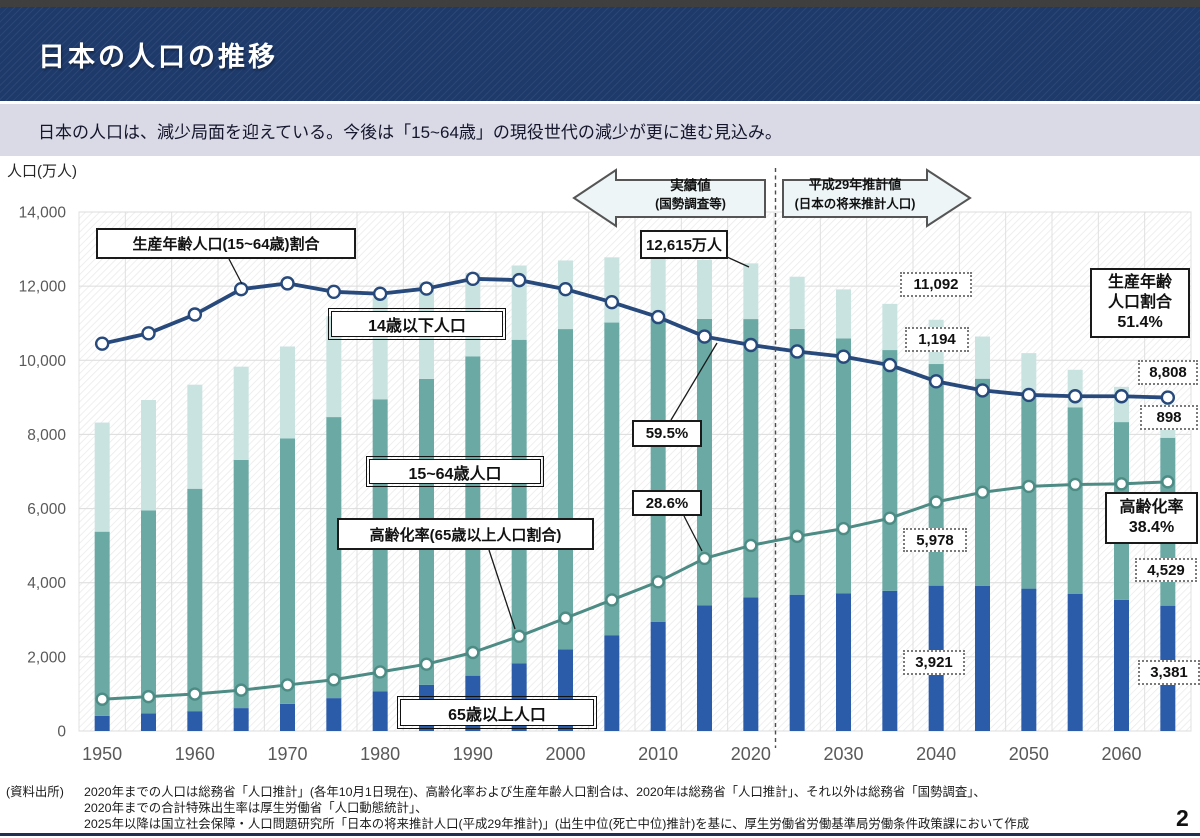  What do you see at coordinates (667, 503) in the screenshot?
I see `aging-rate-2020-callout: 28.6%` at bounding box center [667, 503].